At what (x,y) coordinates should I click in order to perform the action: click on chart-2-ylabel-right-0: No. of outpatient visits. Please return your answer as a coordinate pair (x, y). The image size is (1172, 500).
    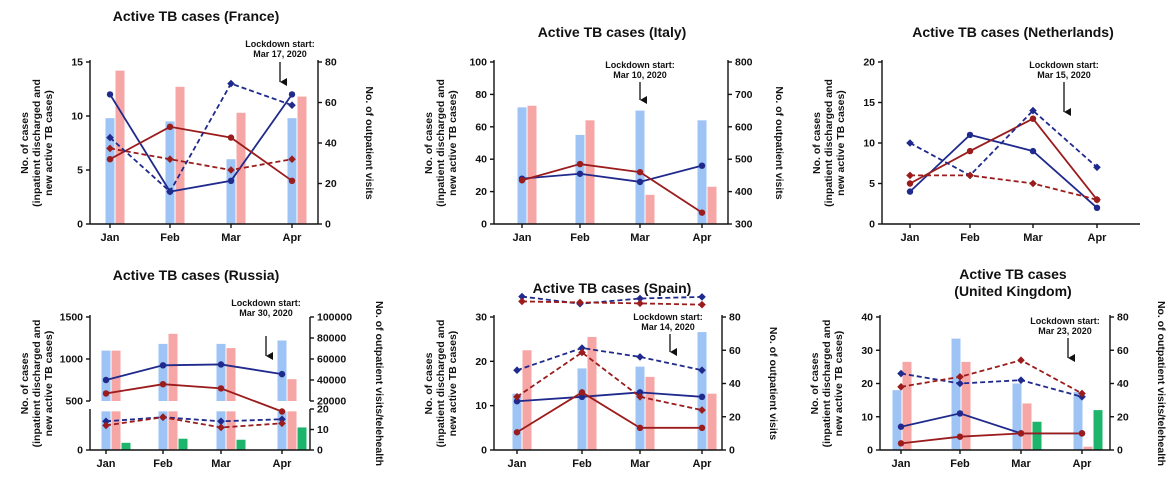
    Looking at the image, I should click on (779, 142).